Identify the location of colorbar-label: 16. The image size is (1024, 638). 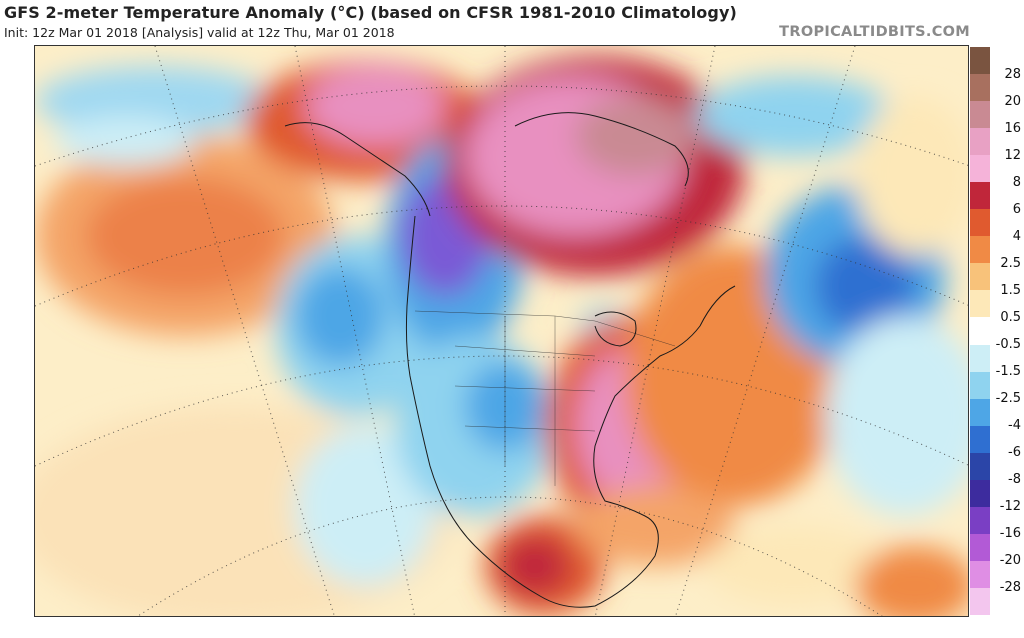
(1012, 128).